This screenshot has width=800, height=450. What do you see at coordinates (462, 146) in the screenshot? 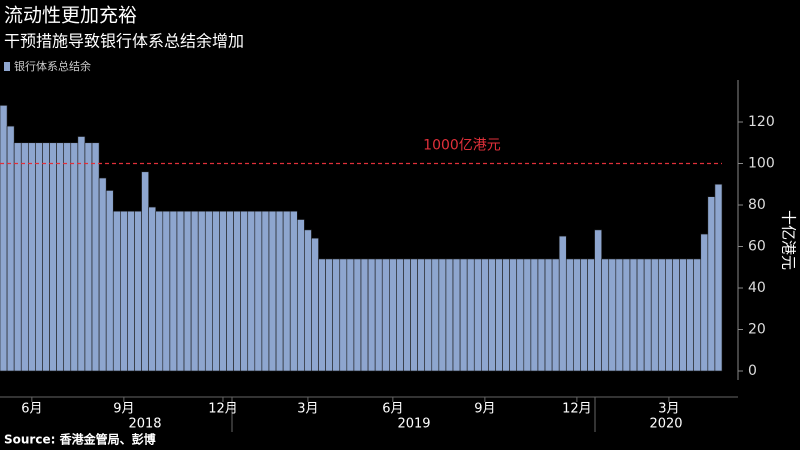
I see `reference-label: 1000亿港元` at bounding box center [462, 146].